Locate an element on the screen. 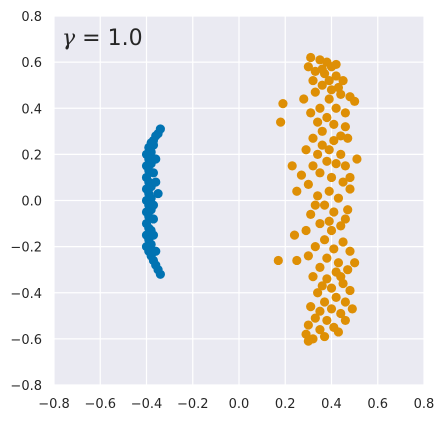 Image resolution: width=443 pixels, height=422 pixels. y-tick-label: 0.6 is located at coordinates (31, 63).